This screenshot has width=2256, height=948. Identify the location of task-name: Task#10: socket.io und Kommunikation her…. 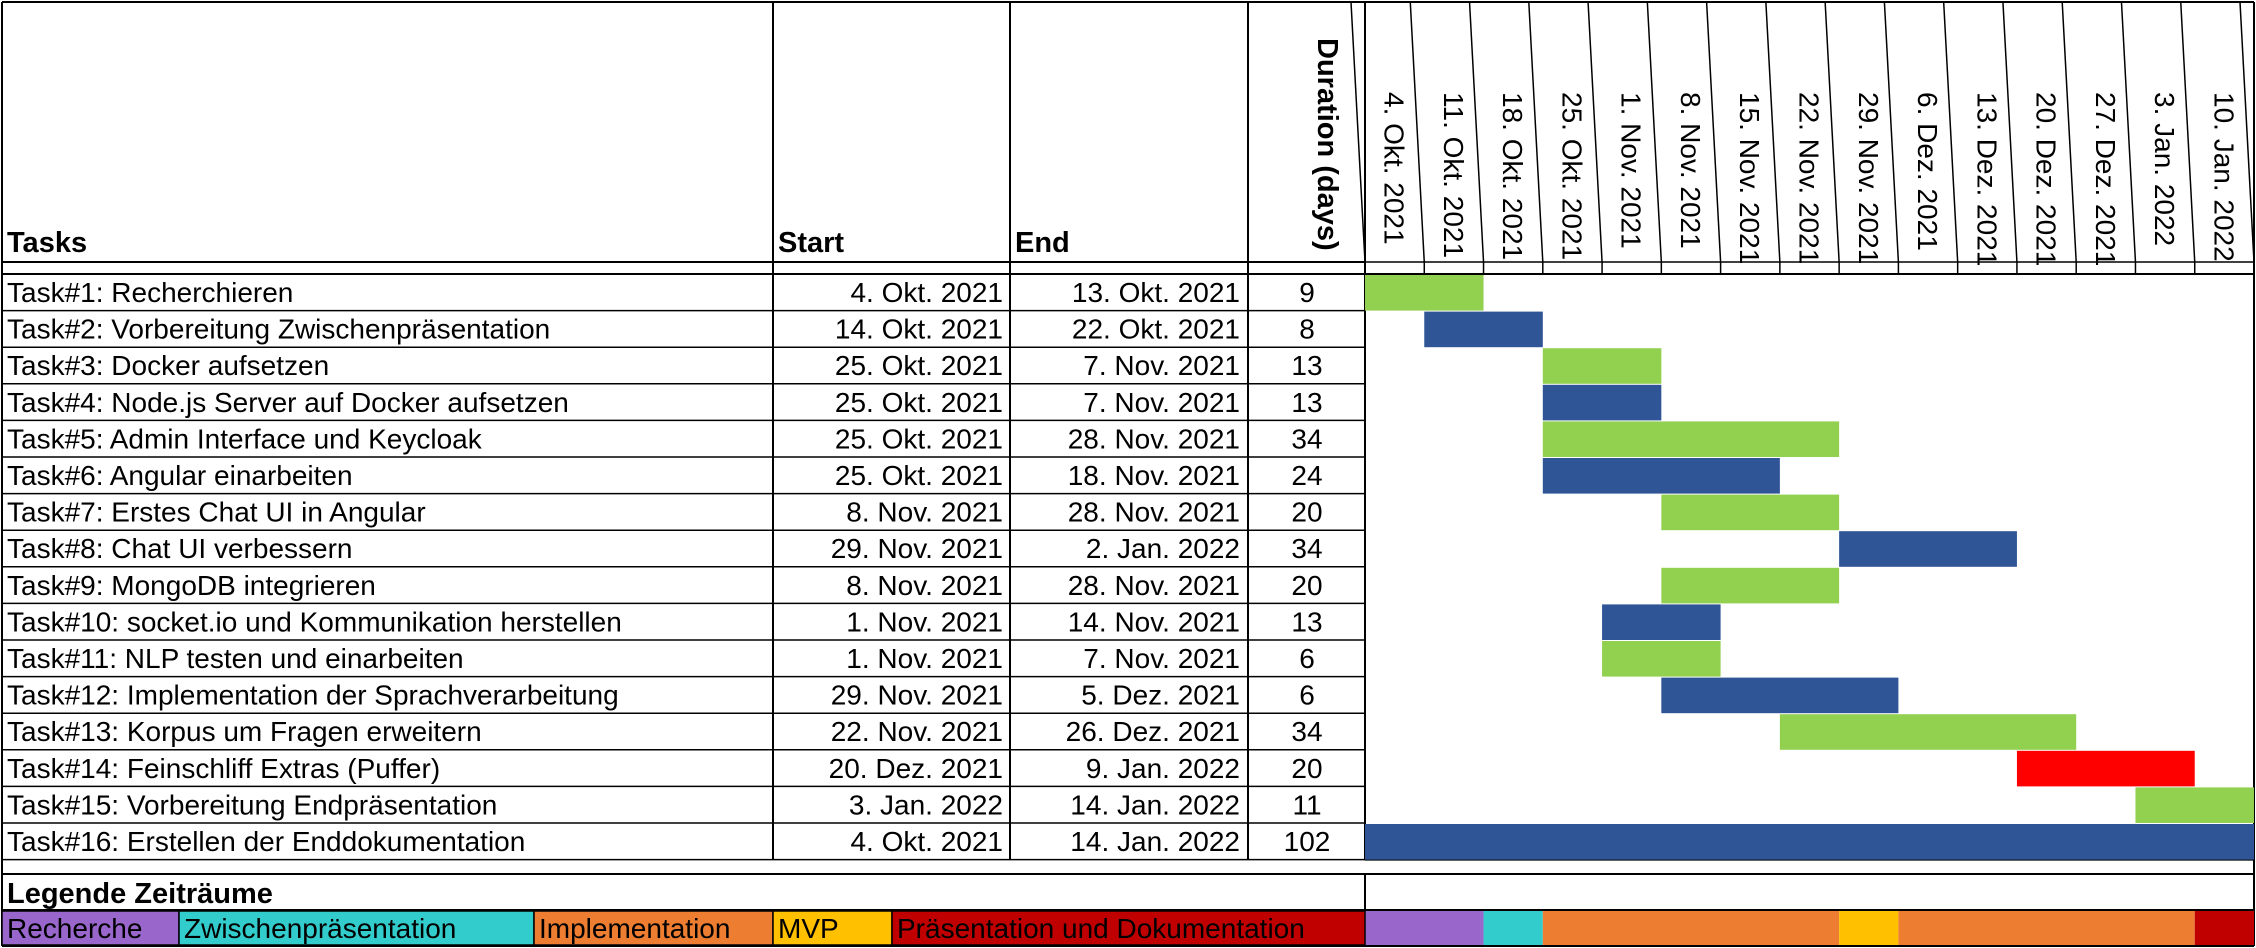
(314, 621).